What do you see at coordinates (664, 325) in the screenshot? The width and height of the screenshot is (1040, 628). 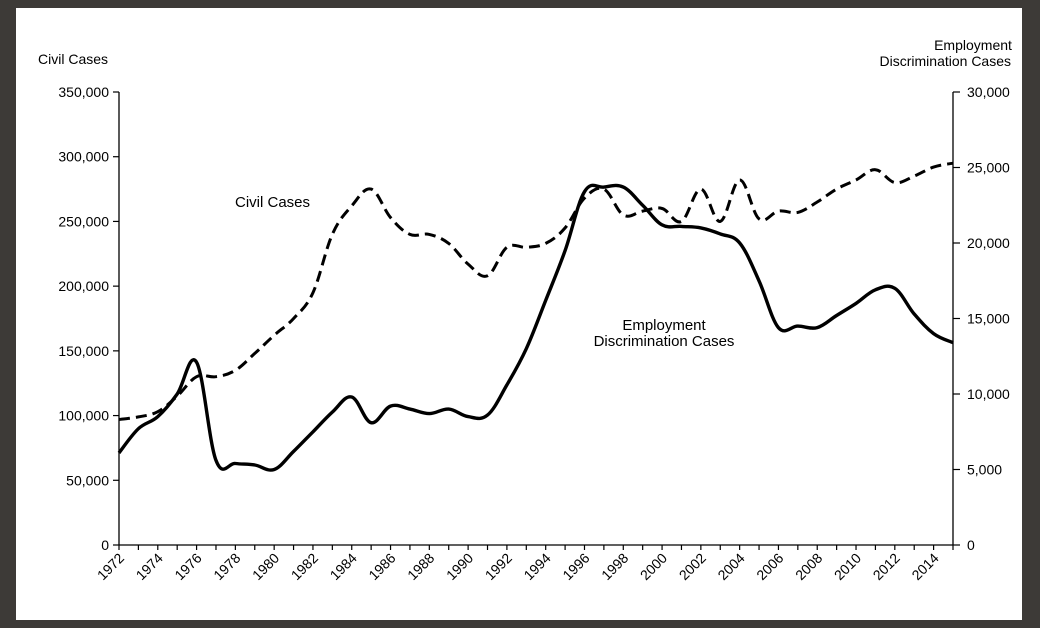 I see `series-annotation-employment: Employment` at bounding box center [664, 325].